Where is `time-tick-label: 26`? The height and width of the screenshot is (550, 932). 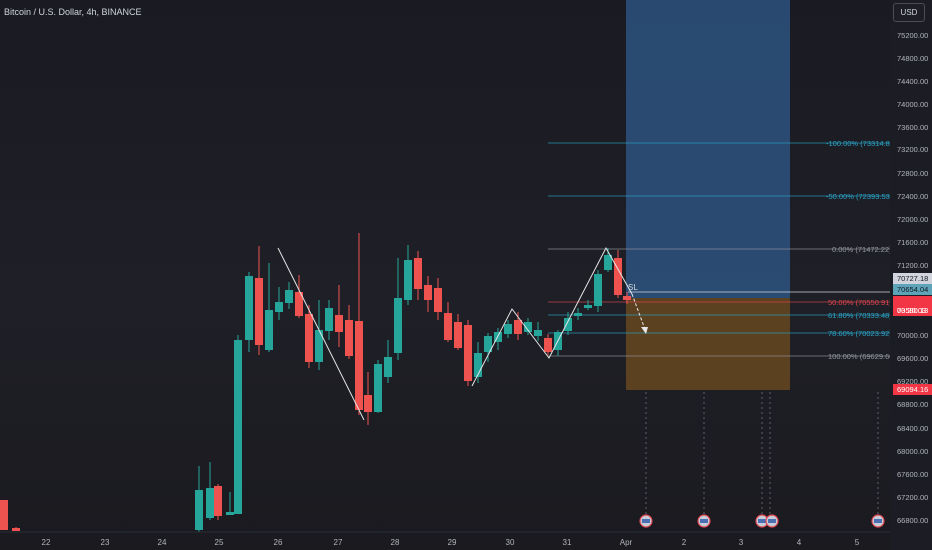
time-tick-label: 26 is located at coordinates (278, 542).